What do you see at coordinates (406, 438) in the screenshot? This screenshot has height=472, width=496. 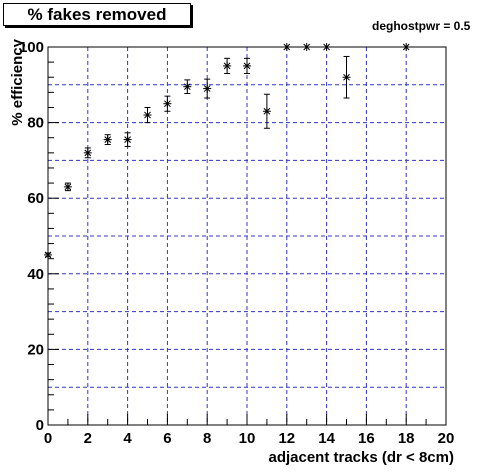 I see `x-tick-label: 18` at bounding box center [406, 438].